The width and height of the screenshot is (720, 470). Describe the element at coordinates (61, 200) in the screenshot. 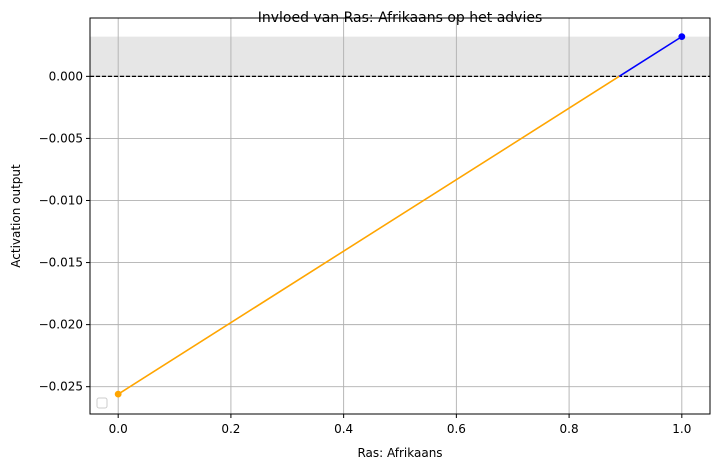

I see `y-tick-label: −0.010` at that location.